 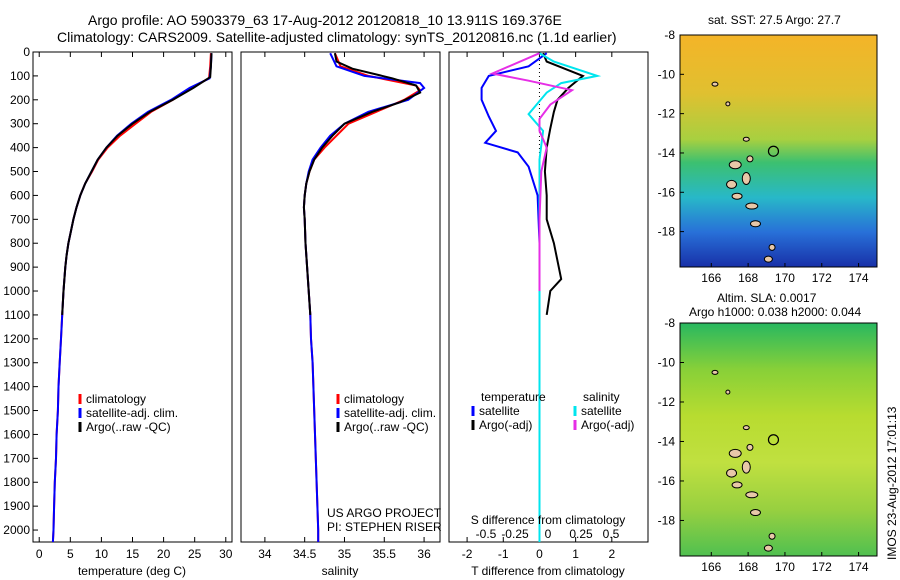 What do you see at coordinates (667, 232) in the screenshot?
I see `satellite-sst-map-ytick-label: -18` at bounding box center [667, 232].